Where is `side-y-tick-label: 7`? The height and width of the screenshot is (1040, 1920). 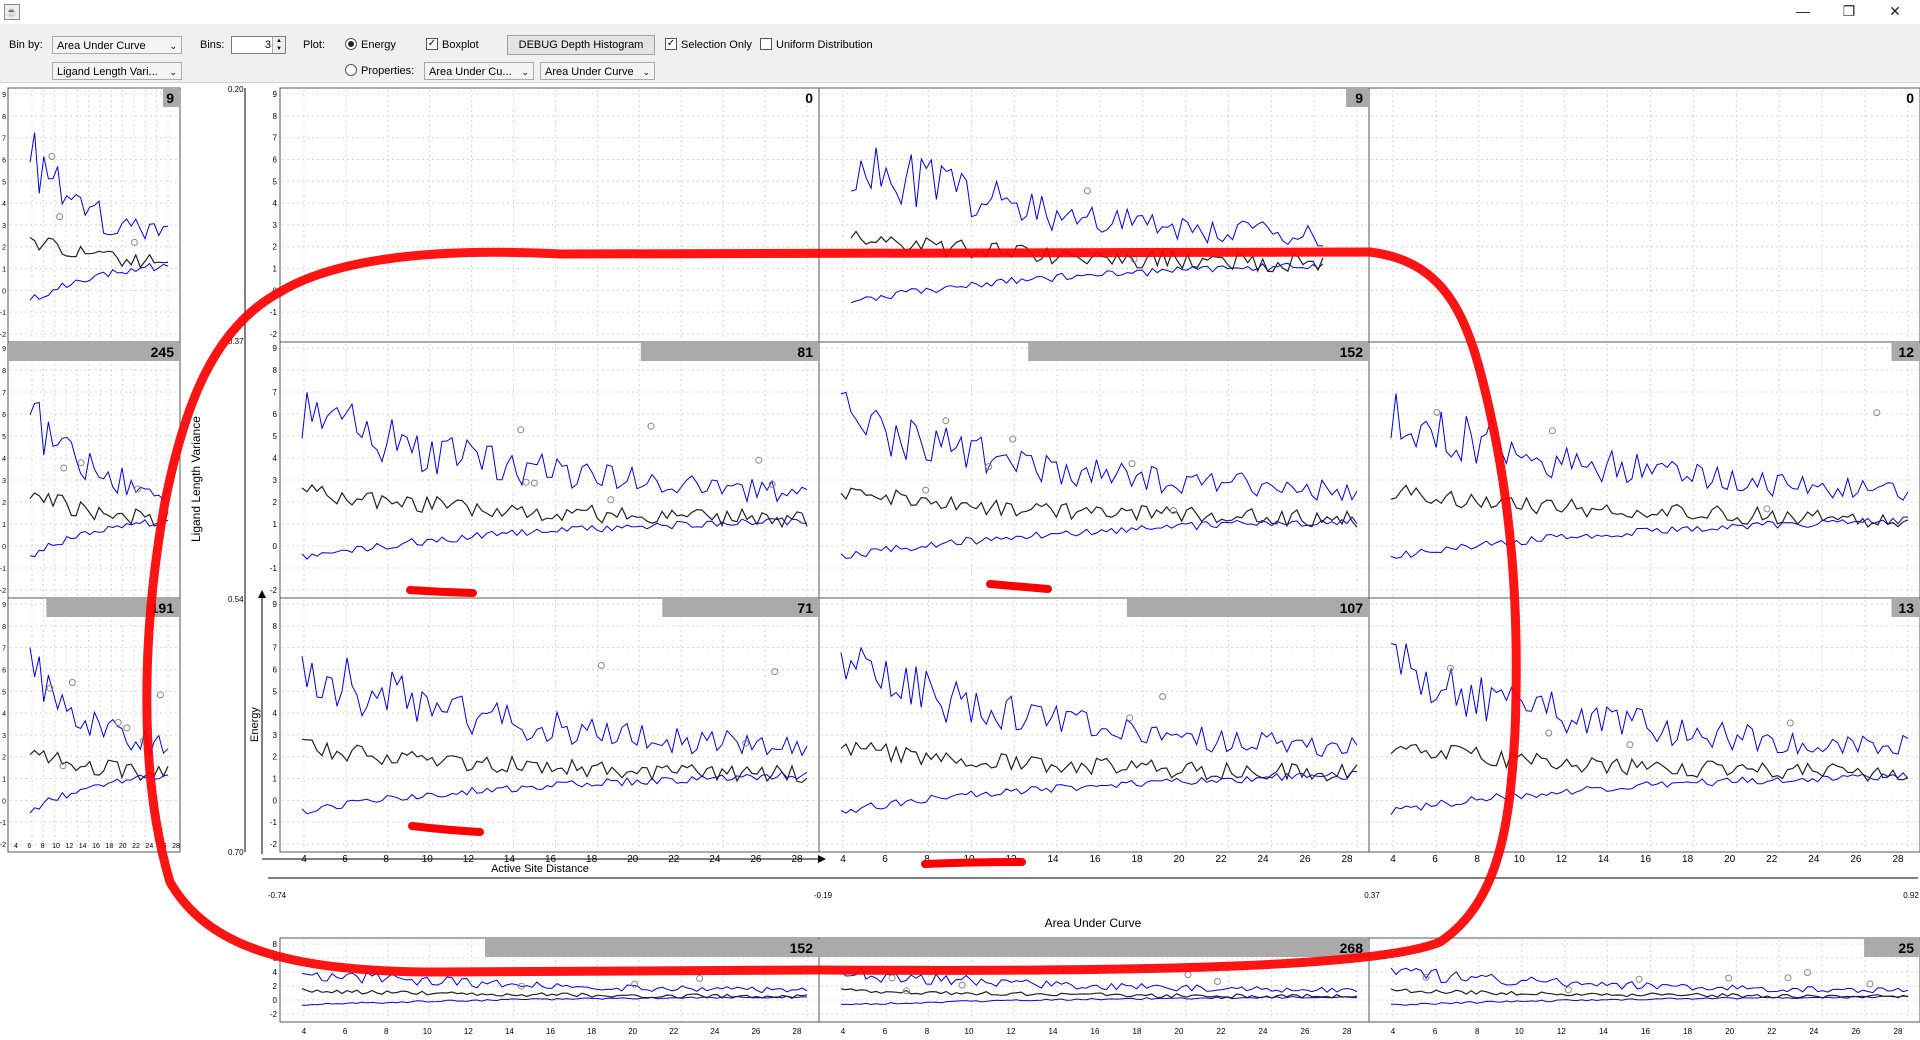 side-y-tick-label: 7 is located at coordinates (4, 649).